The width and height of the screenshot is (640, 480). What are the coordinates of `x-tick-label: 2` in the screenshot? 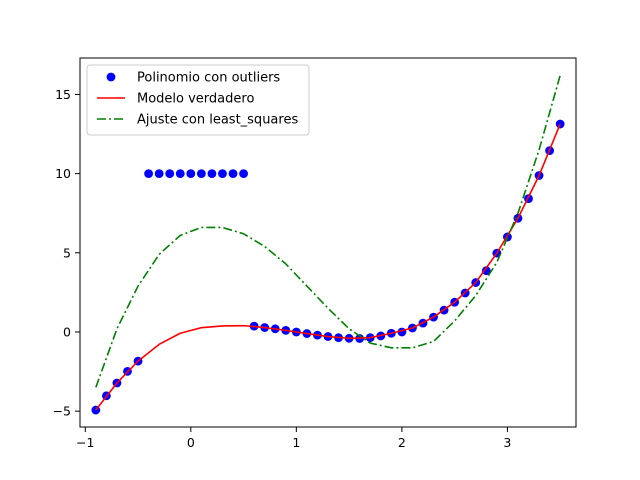 It's located at (402, 442).